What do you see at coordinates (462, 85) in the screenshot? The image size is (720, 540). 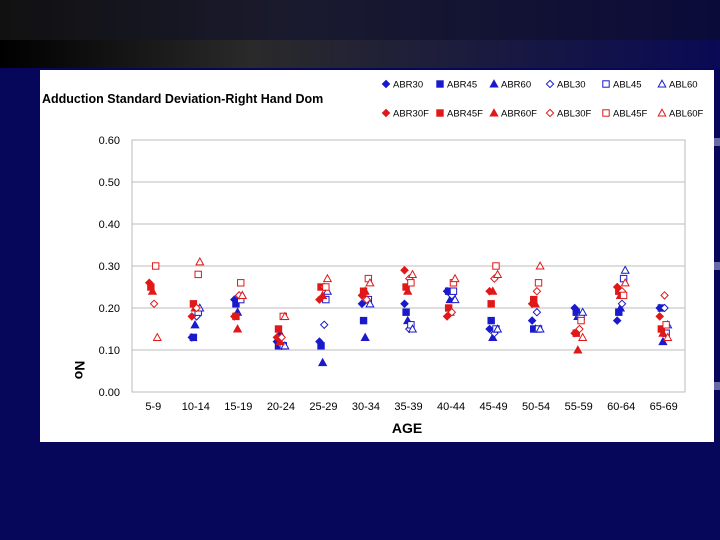 I see `legend-label: ABR45` at bounding box center [462, 85].